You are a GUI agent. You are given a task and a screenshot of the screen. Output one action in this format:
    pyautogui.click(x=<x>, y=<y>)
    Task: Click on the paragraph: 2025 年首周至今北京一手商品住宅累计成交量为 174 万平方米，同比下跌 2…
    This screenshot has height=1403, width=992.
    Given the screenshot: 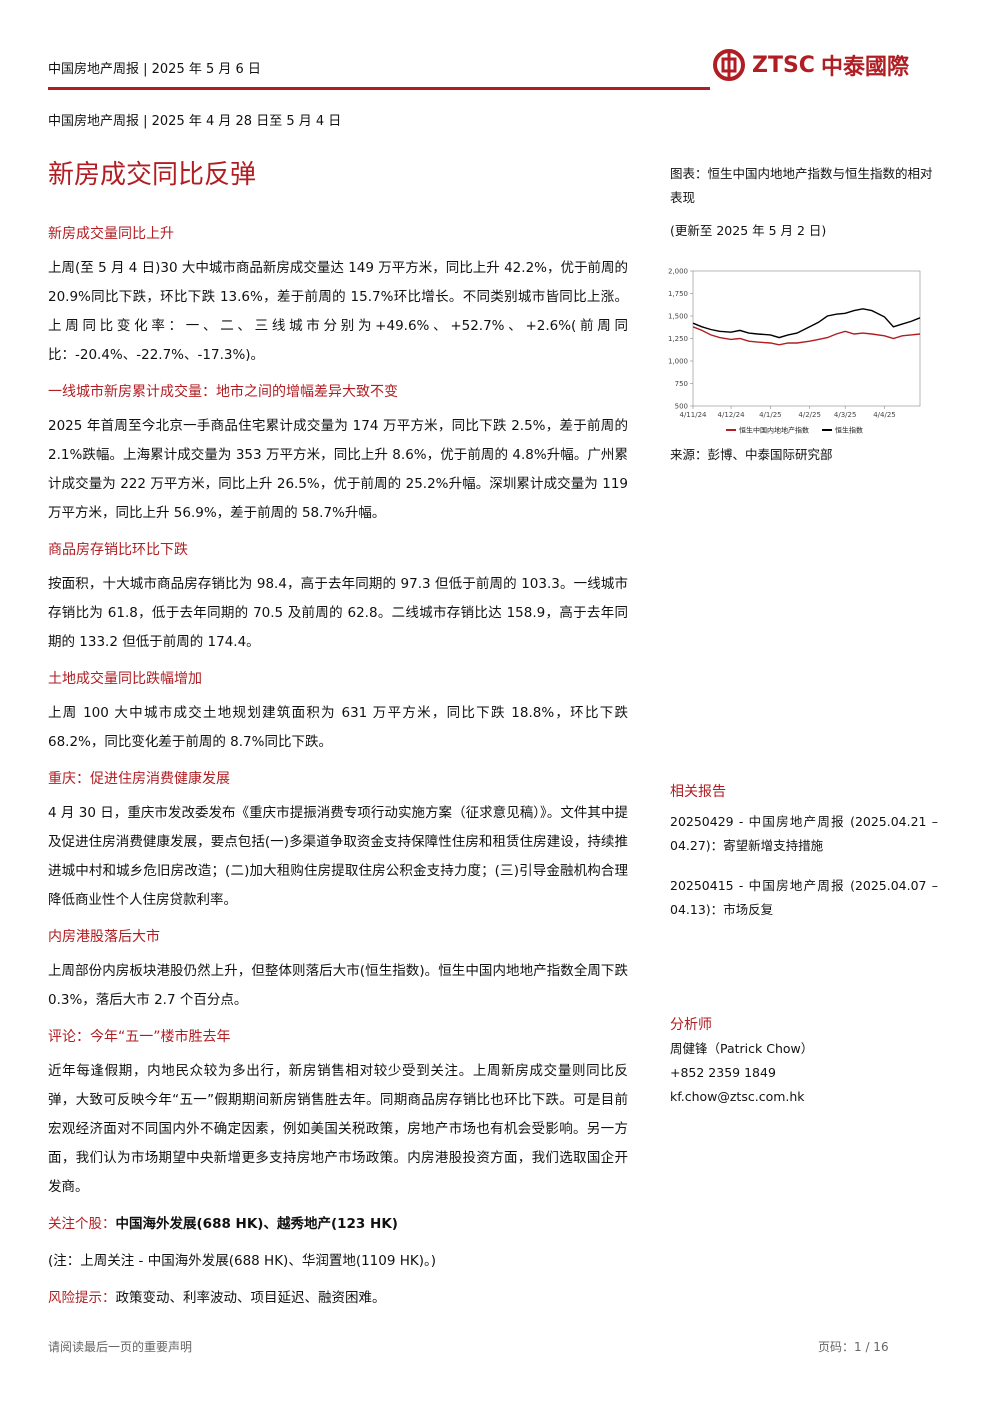 What is the action you would take?
    pyautogui.click(x=338, y=469)
    